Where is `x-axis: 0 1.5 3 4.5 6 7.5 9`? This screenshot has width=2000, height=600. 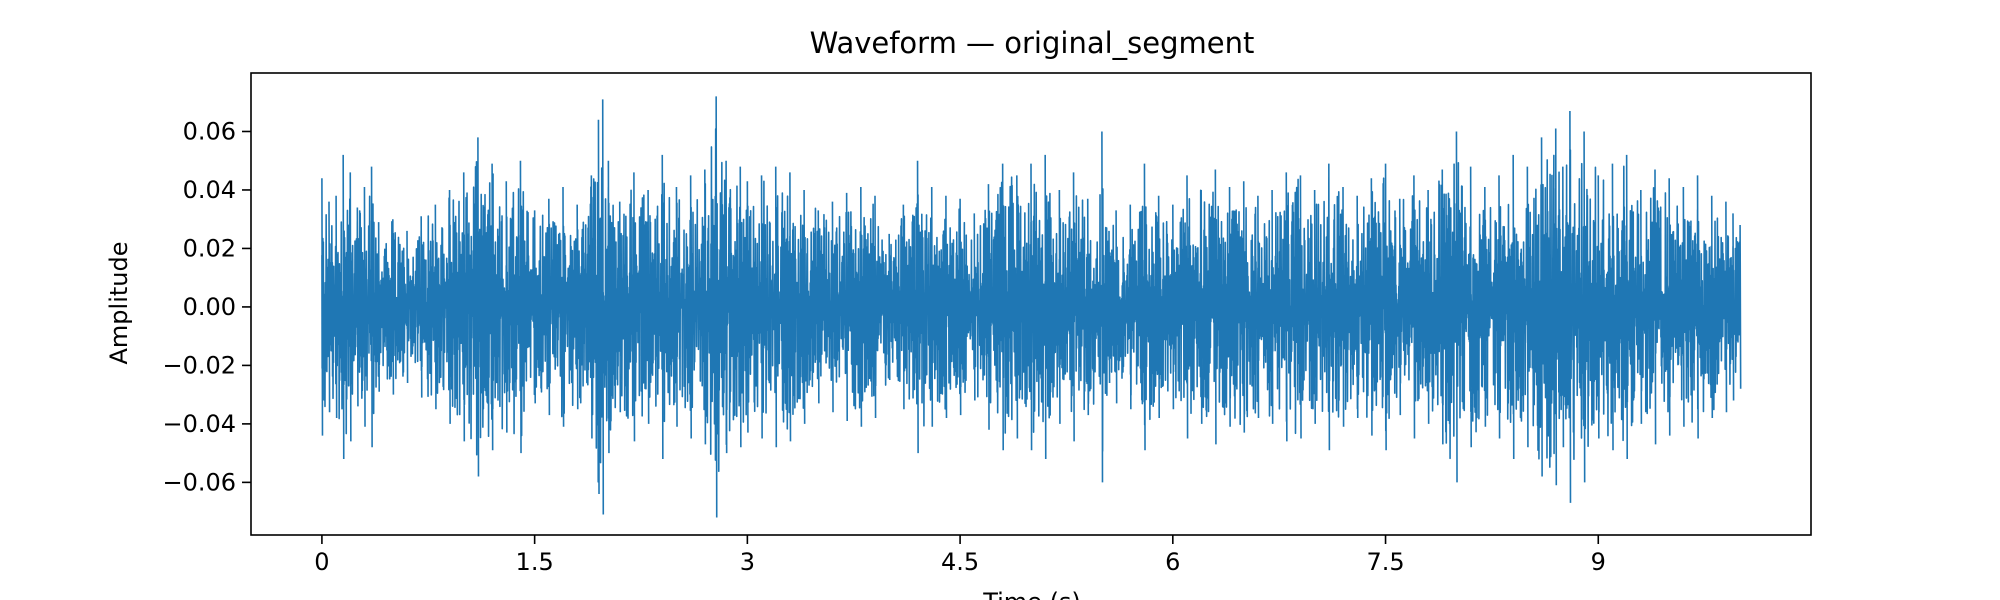 x-axis: 0 1.5 3 4.5 6 7.5 9 is located at coordinates (960, 555).